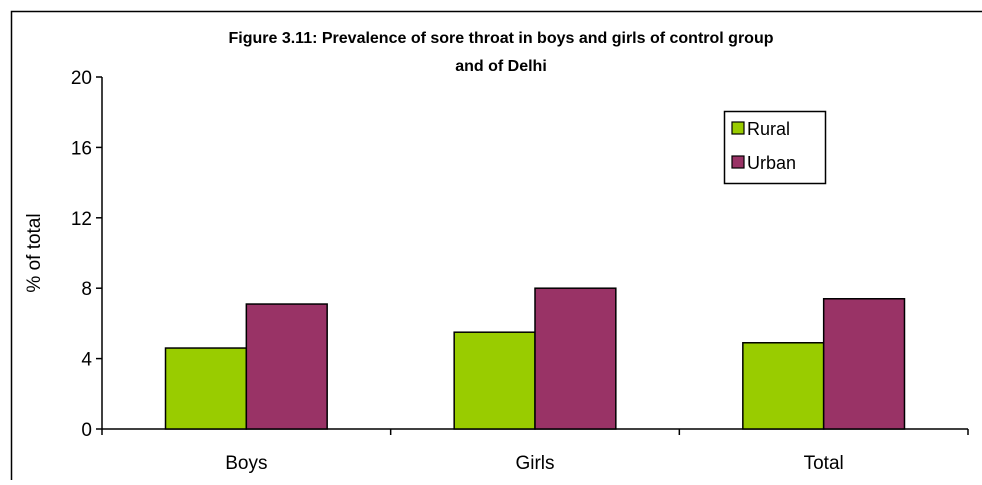 This screenshot has height=485, width=982. What do you see at coordinates (864, 364) in the screenshot?
I see `bar-urban-total` at bounding box center [864, 364].